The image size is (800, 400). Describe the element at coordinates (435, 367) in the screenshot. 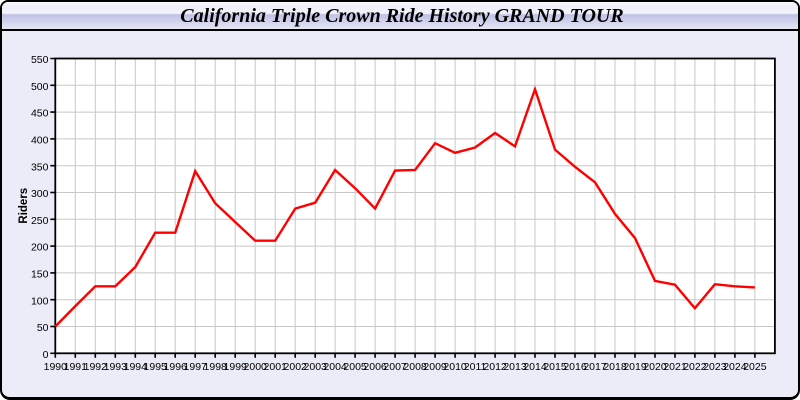

I see `svg-text: 2009` at that location.